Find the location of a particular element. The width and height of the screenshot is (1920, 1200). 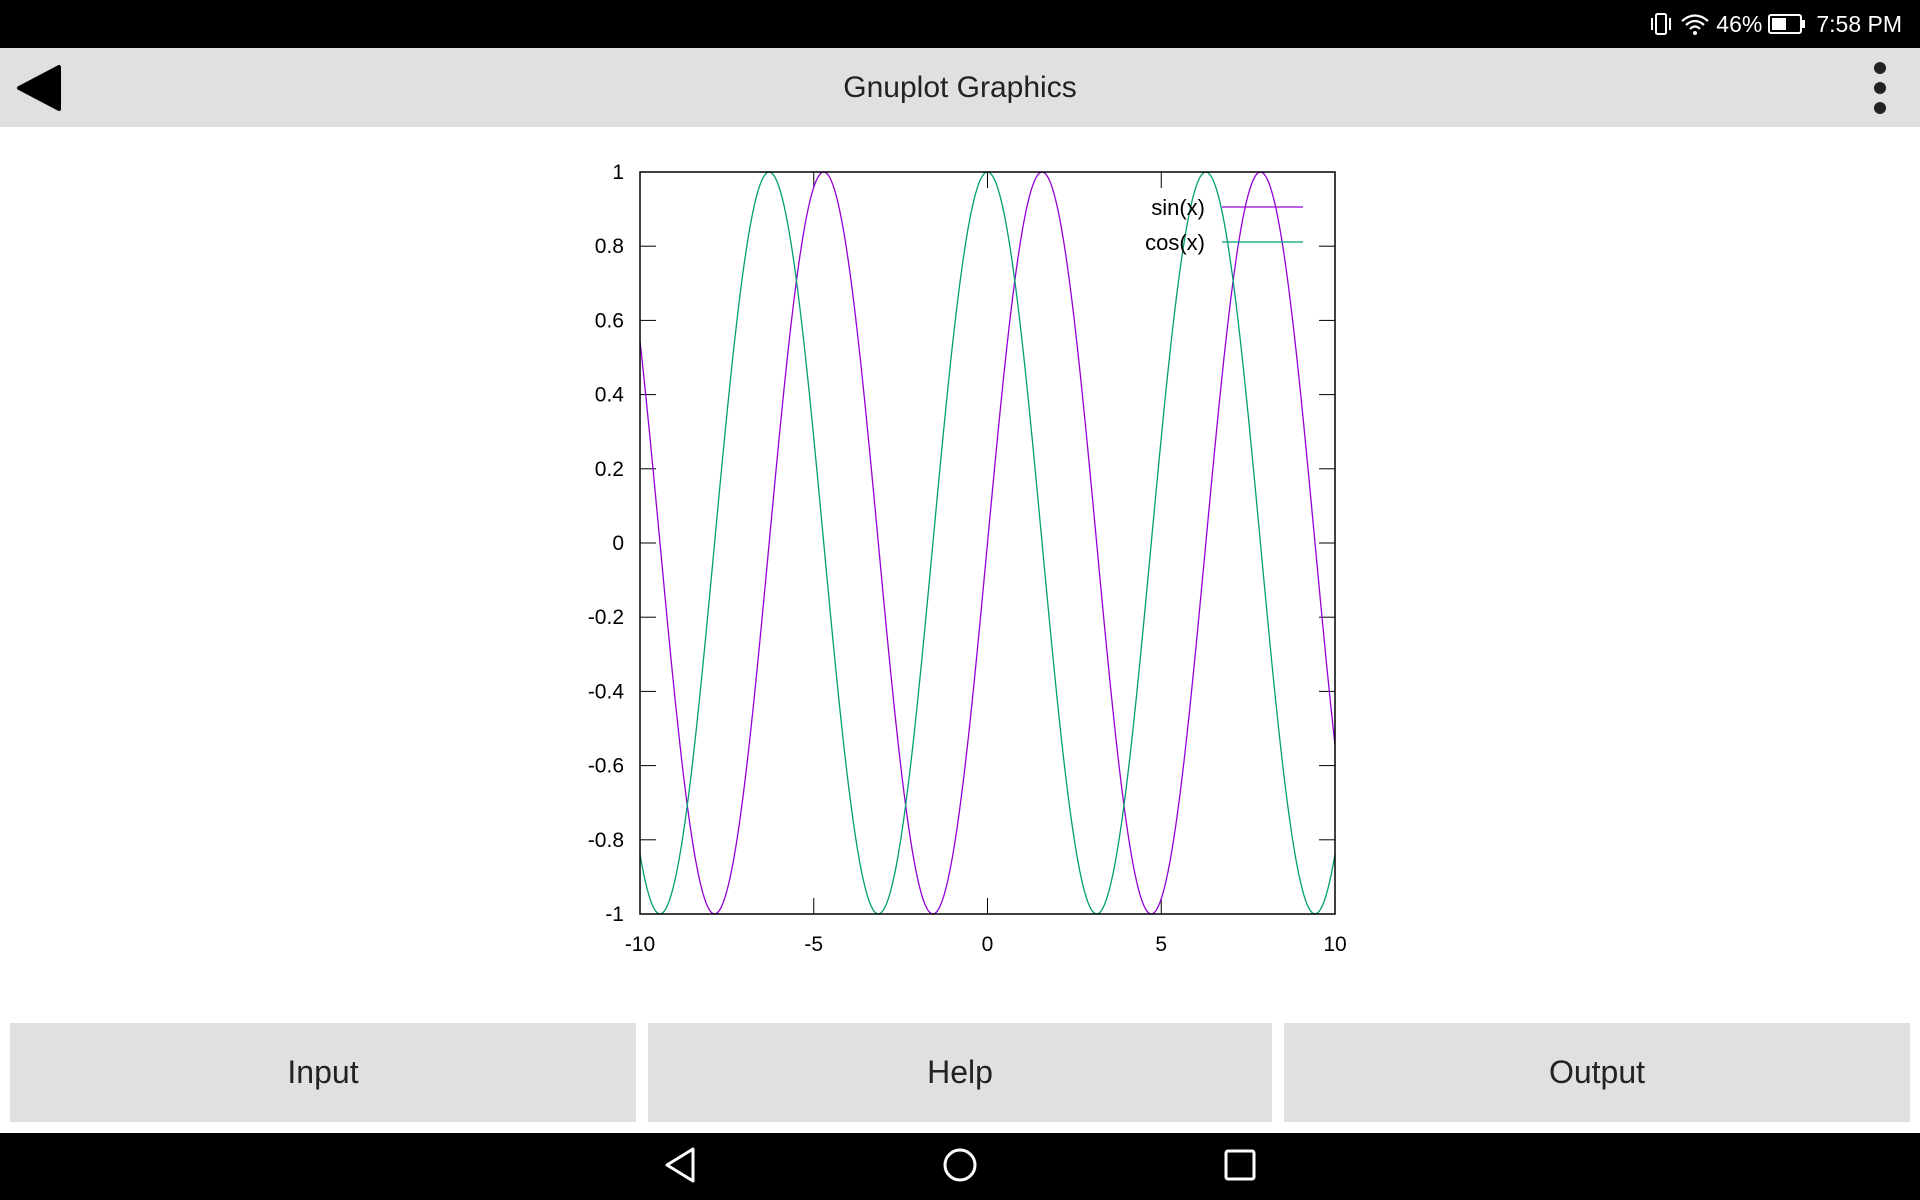

back-button is located at coordinates (40, 88).